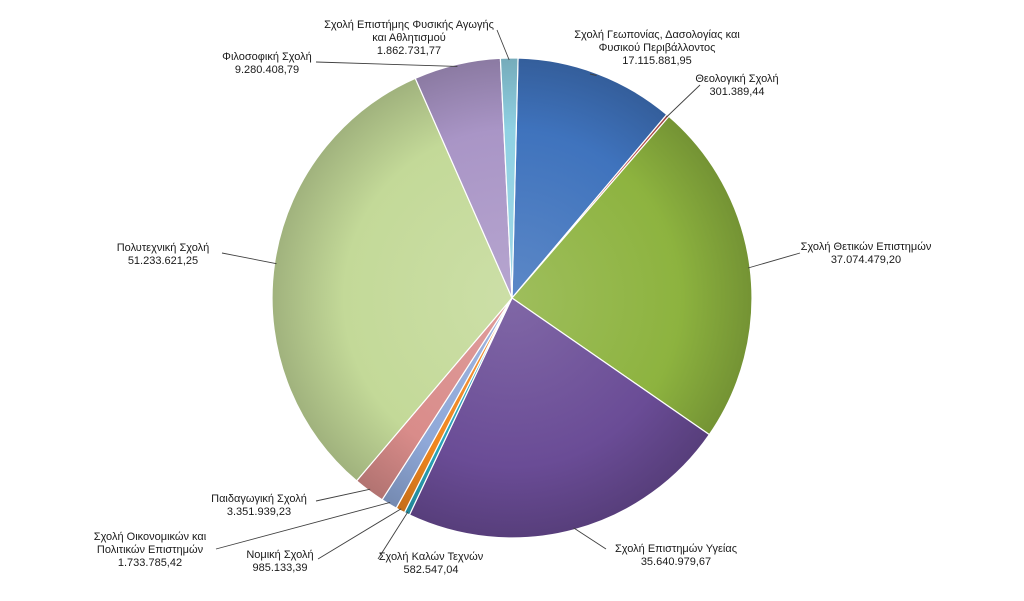  What do you see at coordinates (409, 25) in the screenshot?
I see `slice-name-11: Σχολή Επιστήμης Φυσικής Αγωγής` at bounding box center [409, 25].